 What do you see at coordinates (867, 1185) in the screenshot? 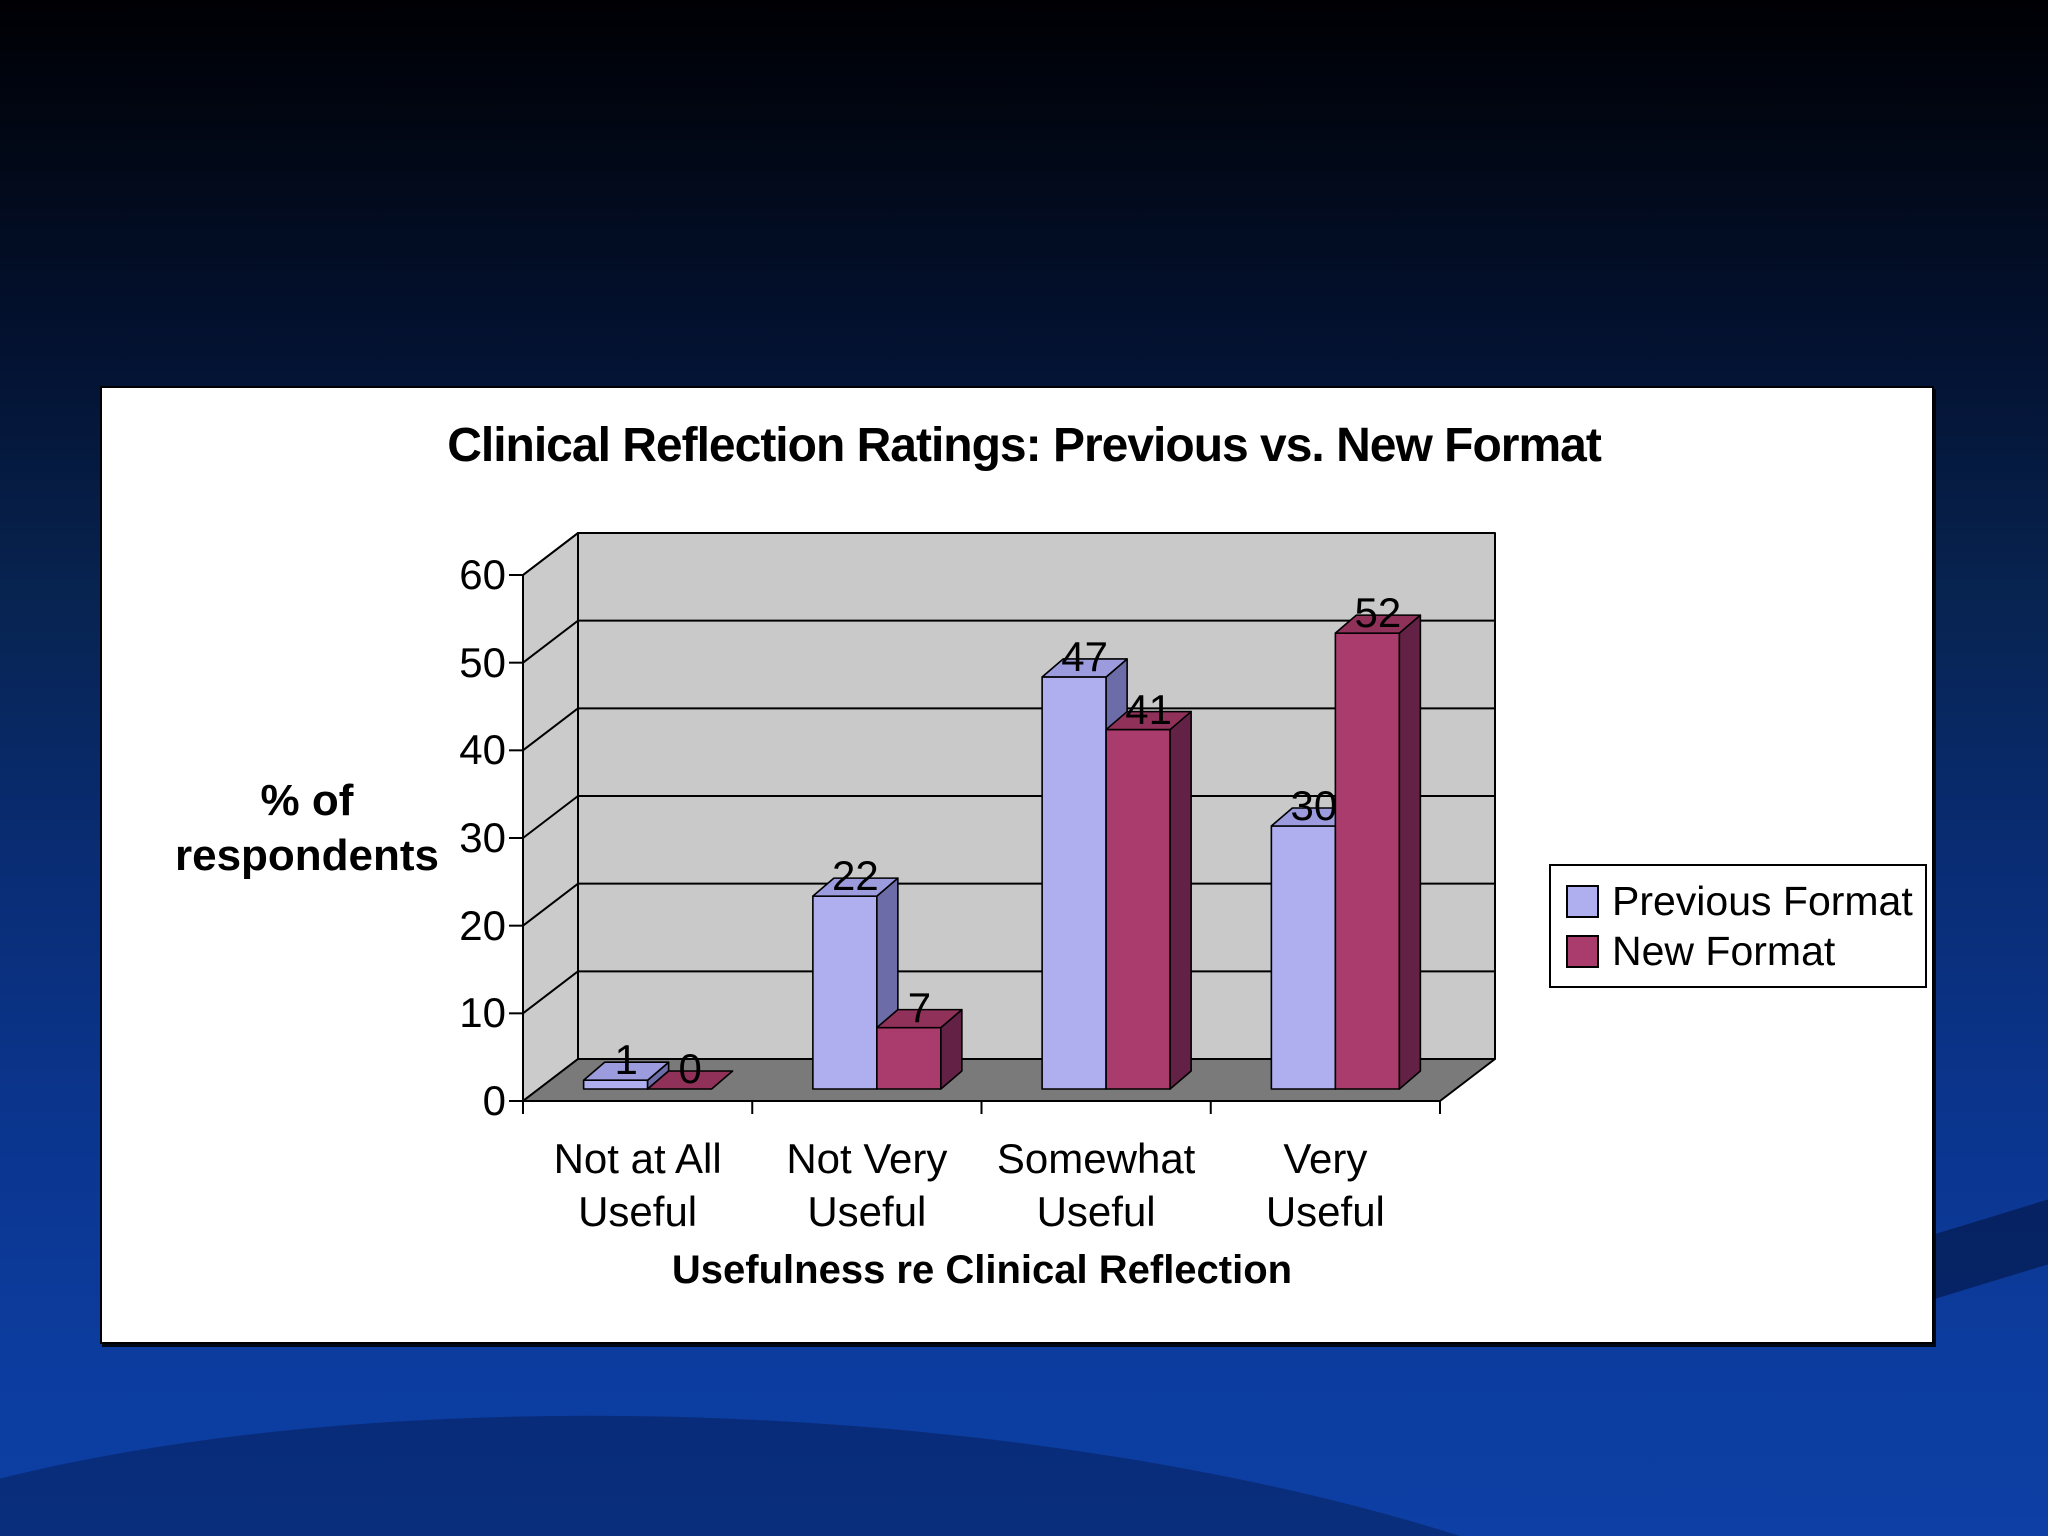
I see `x-category-label-1: Not Very Useful` at bounding box center [867, 1185].